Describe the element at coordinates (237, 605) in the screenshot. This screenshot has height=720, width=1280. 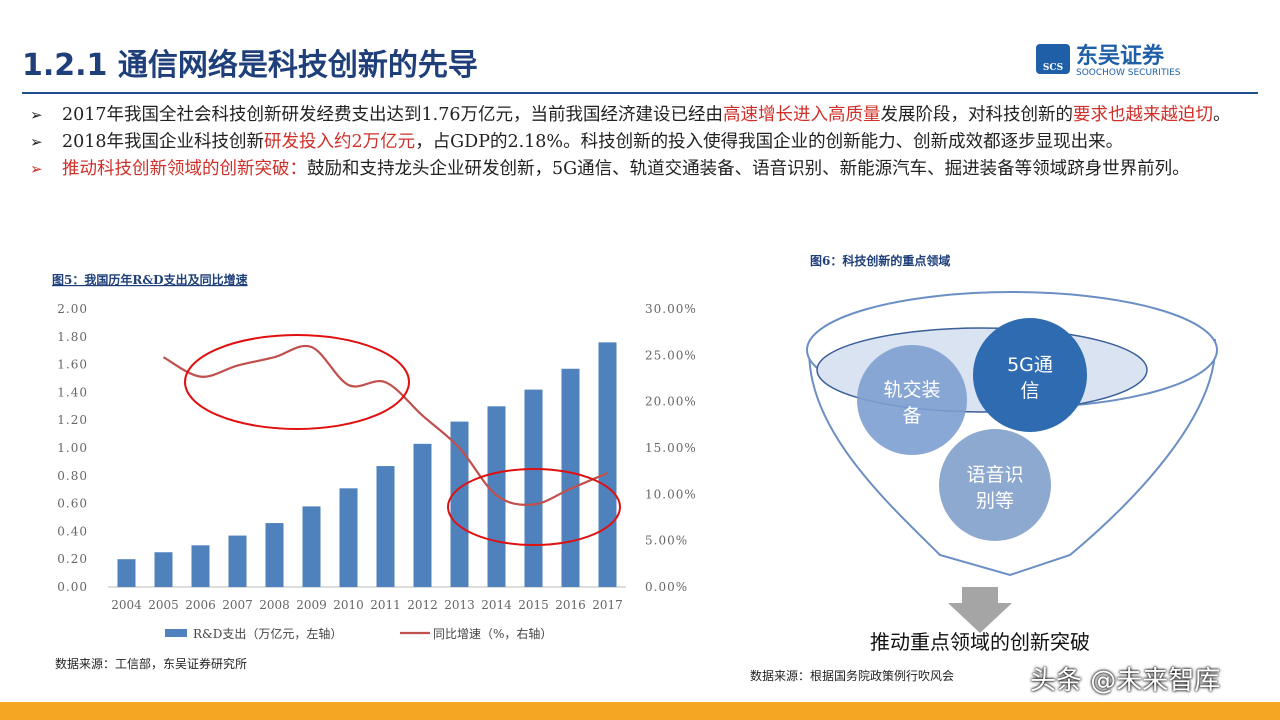
I see `x-tick-label: 2007` at that location.